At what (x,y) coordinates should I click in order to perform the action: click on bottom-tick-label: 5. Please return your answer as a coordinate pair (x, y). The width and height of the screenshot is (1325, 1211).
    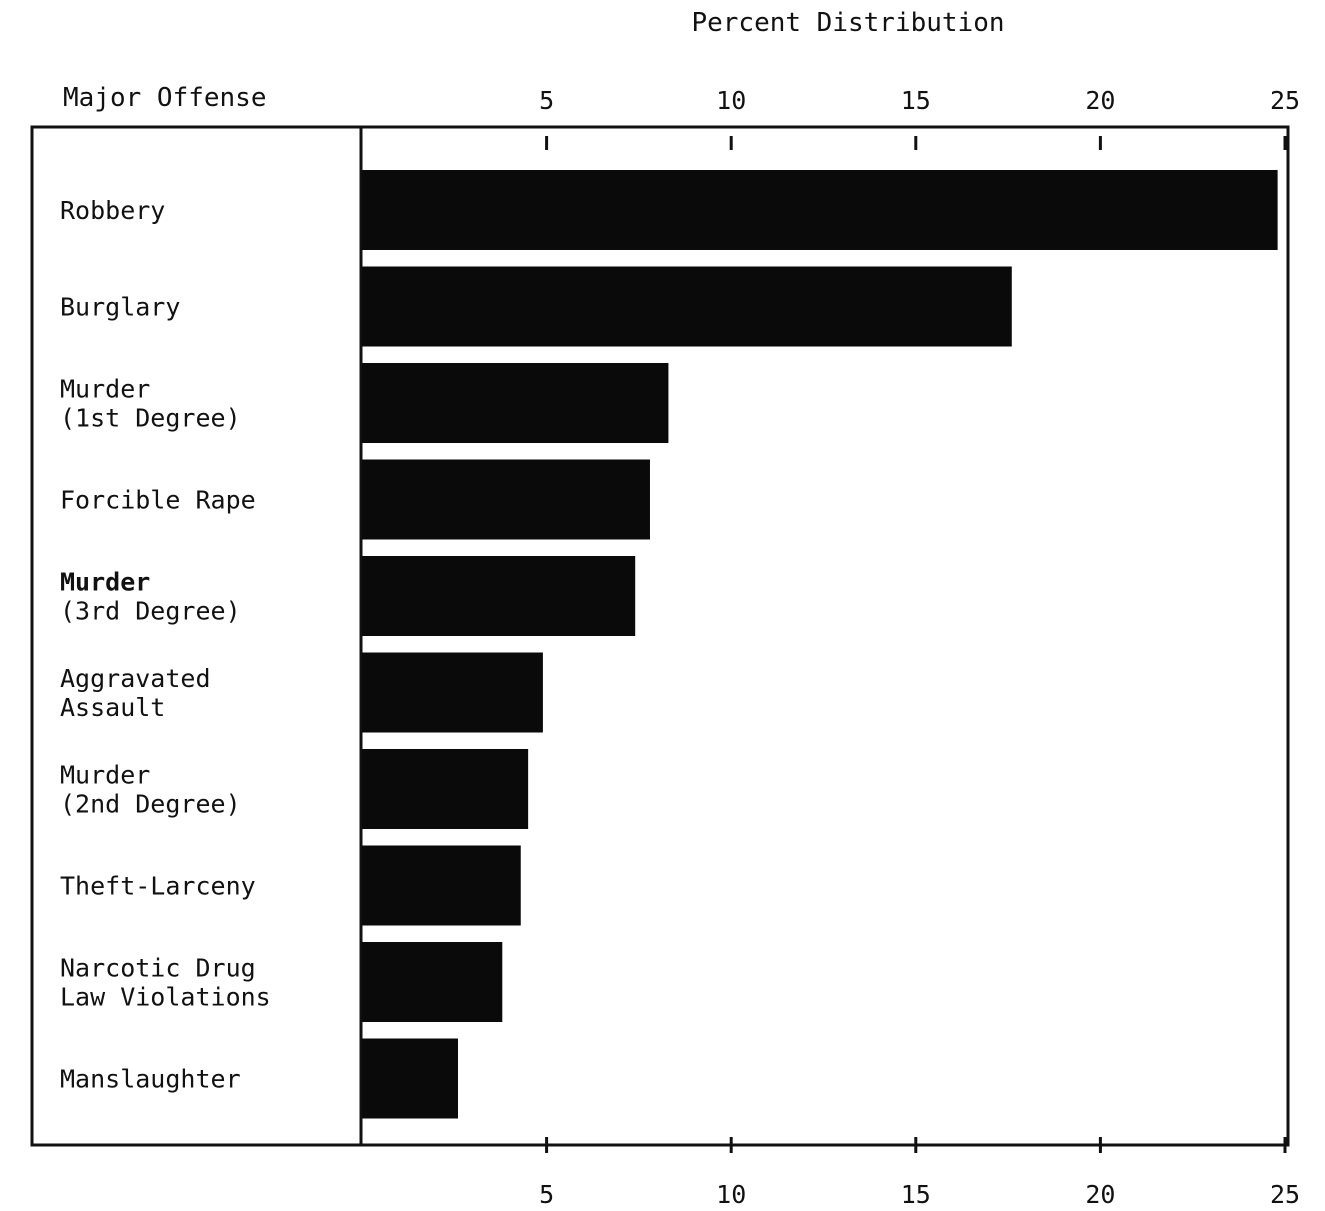
    Looking at the image, I should click on (546, 1194).